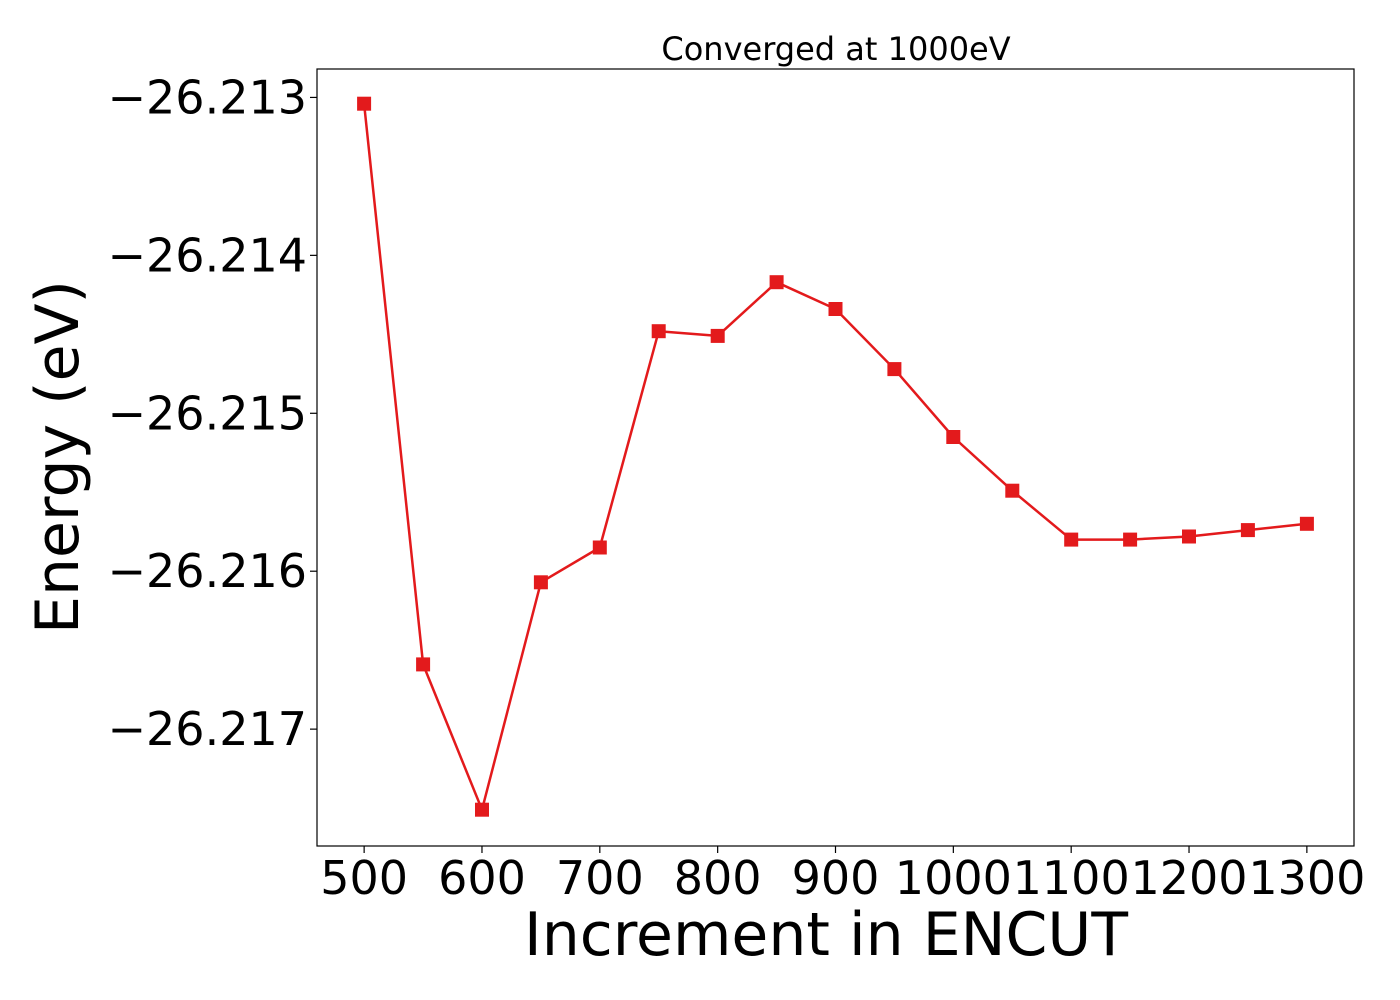 This screenshot has width=1400, height=1000. Describe the element at coordinates (835, 49) in the screenshot. I see `chart-title: Converged at 1000eV` at that location.